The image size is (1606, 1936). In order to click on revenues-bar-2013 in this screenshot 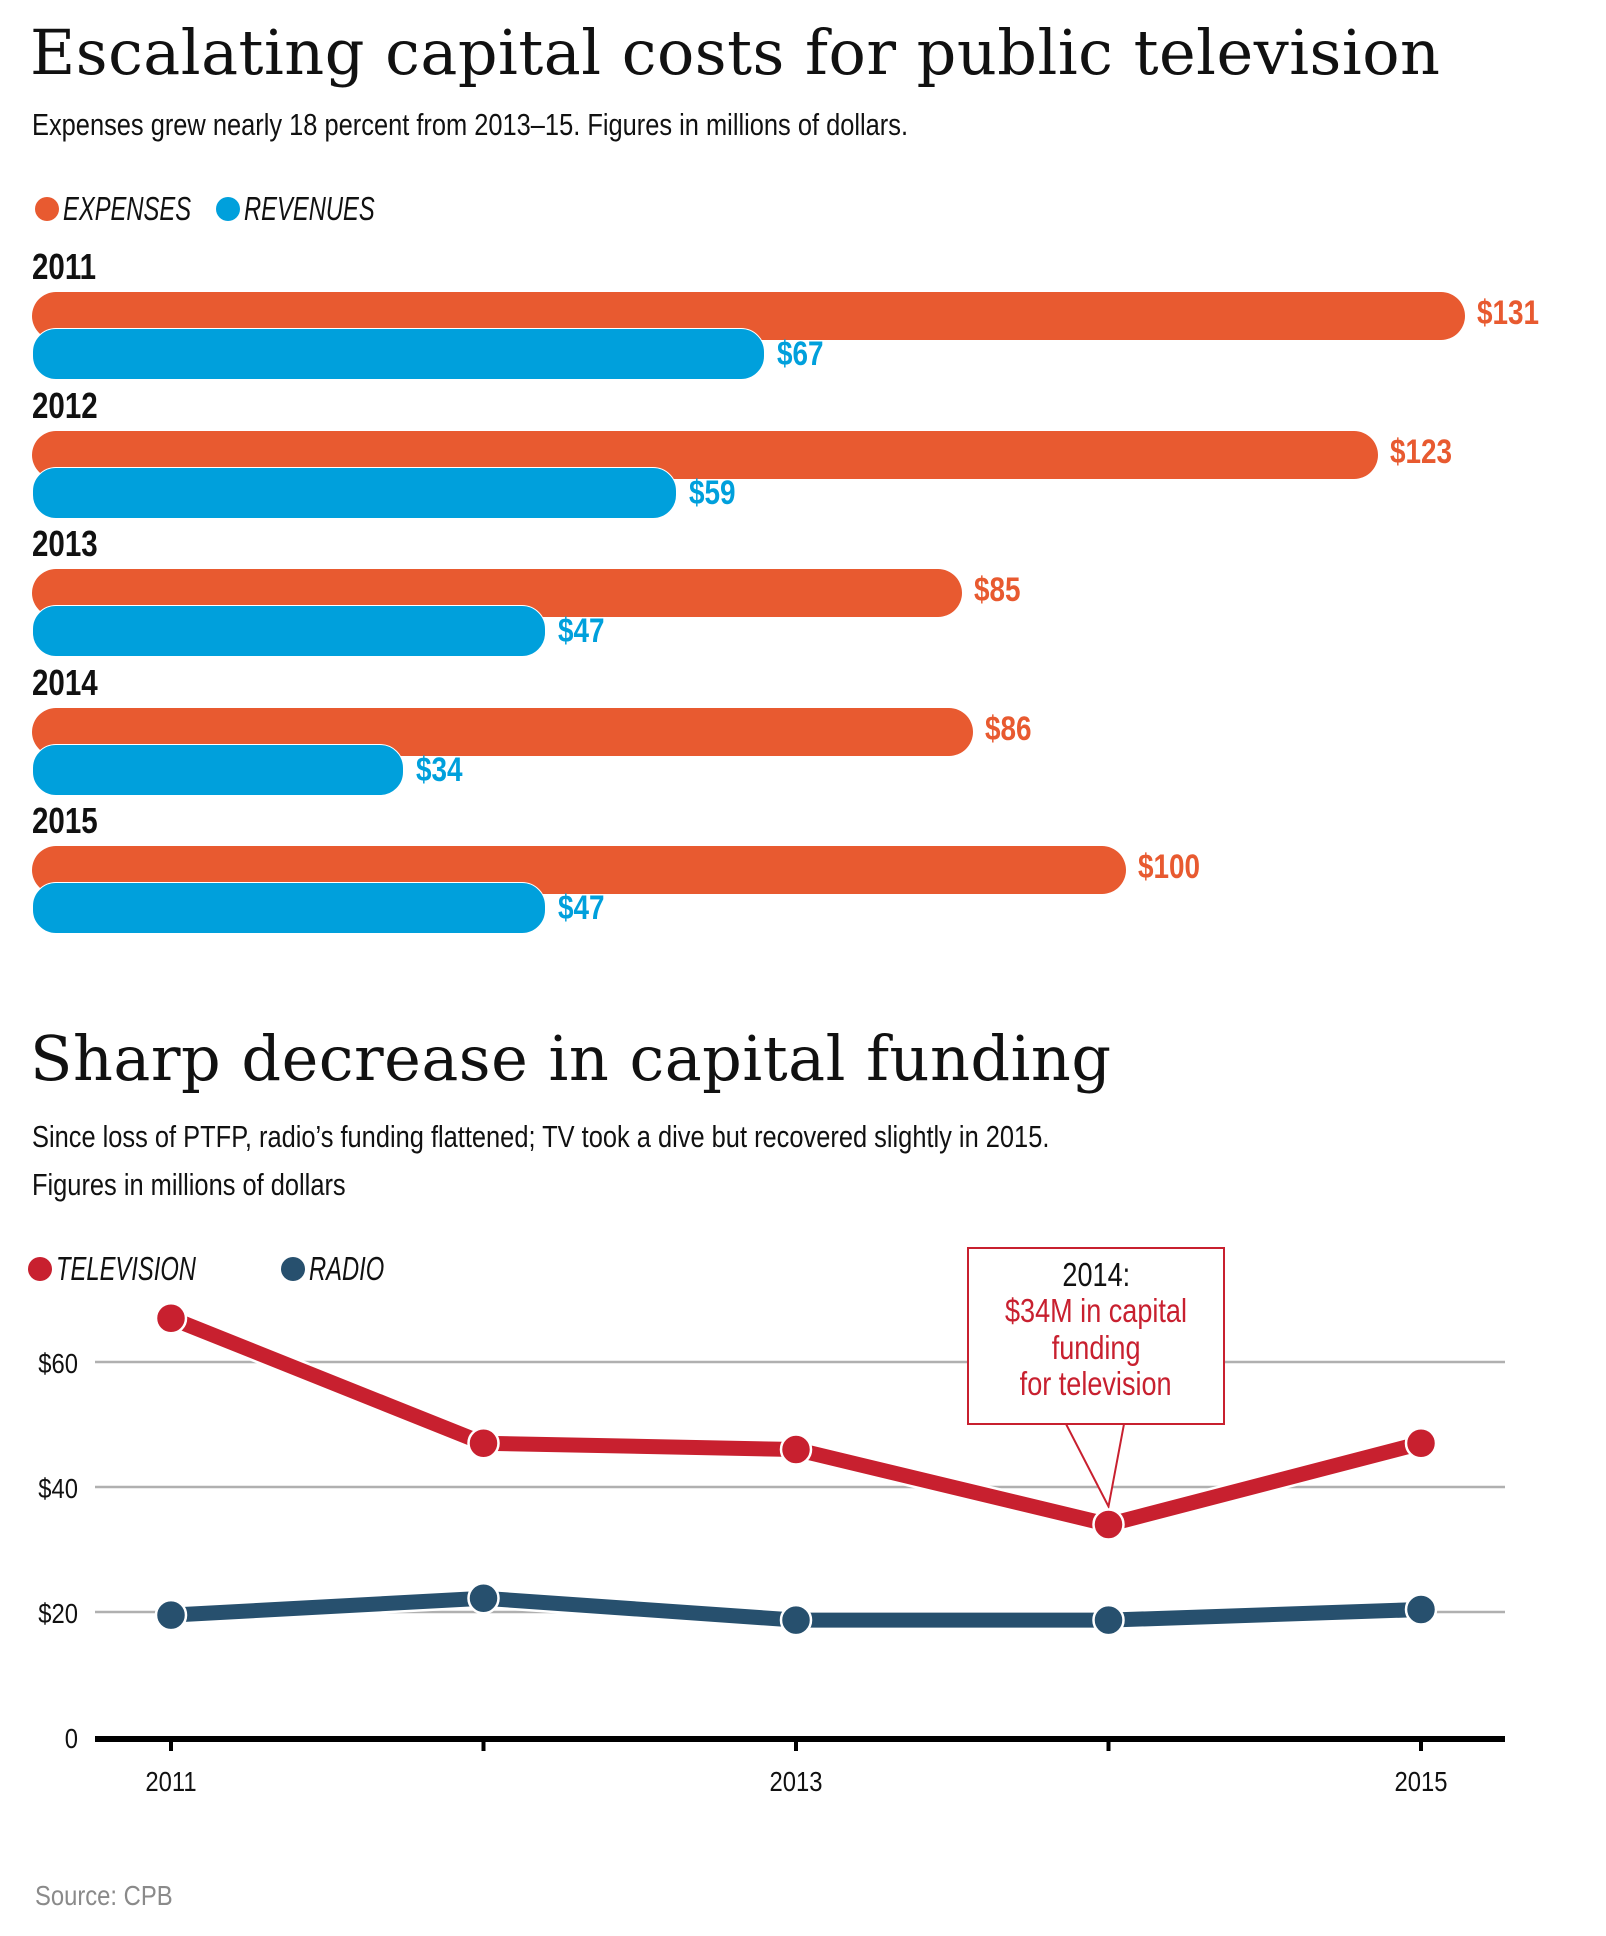, I will do `click(289, 631)`.